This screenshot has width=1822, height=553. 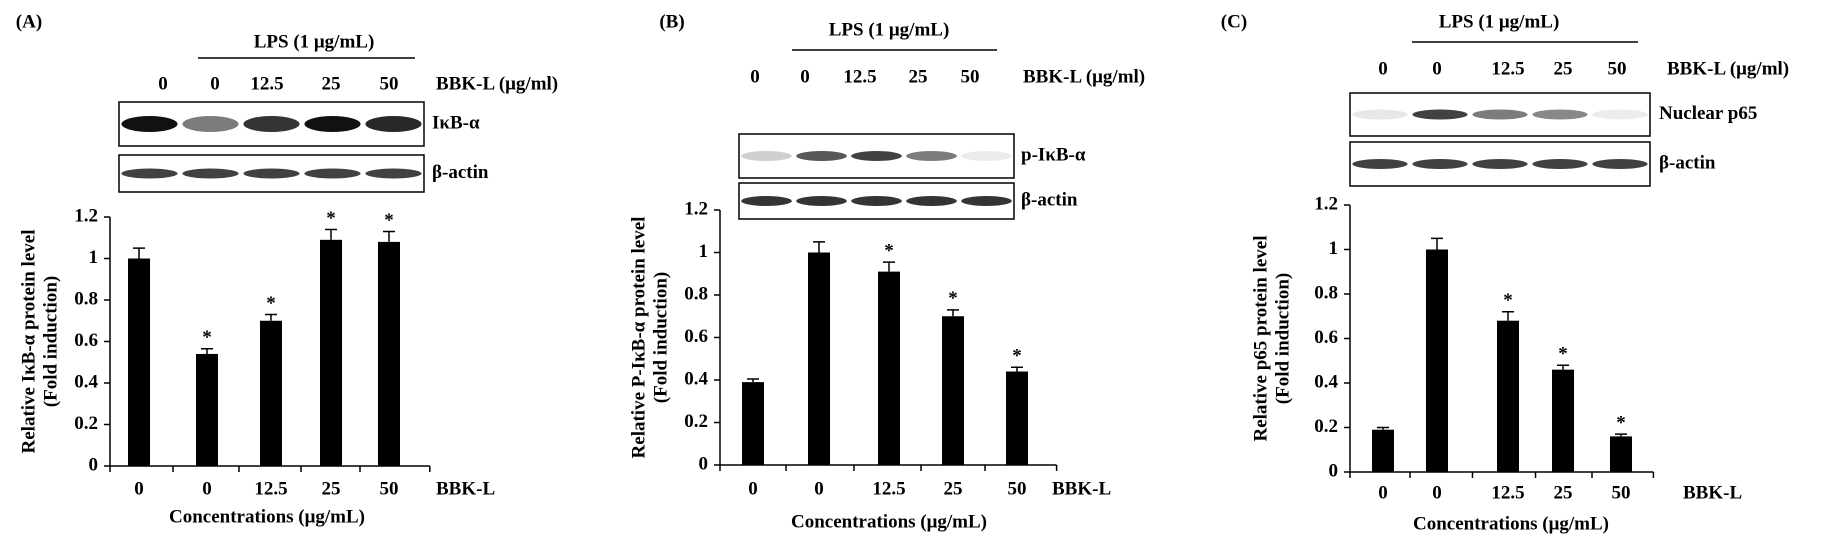 I want to click on y-tick-label: 1.2, so click(x=696, y=208).